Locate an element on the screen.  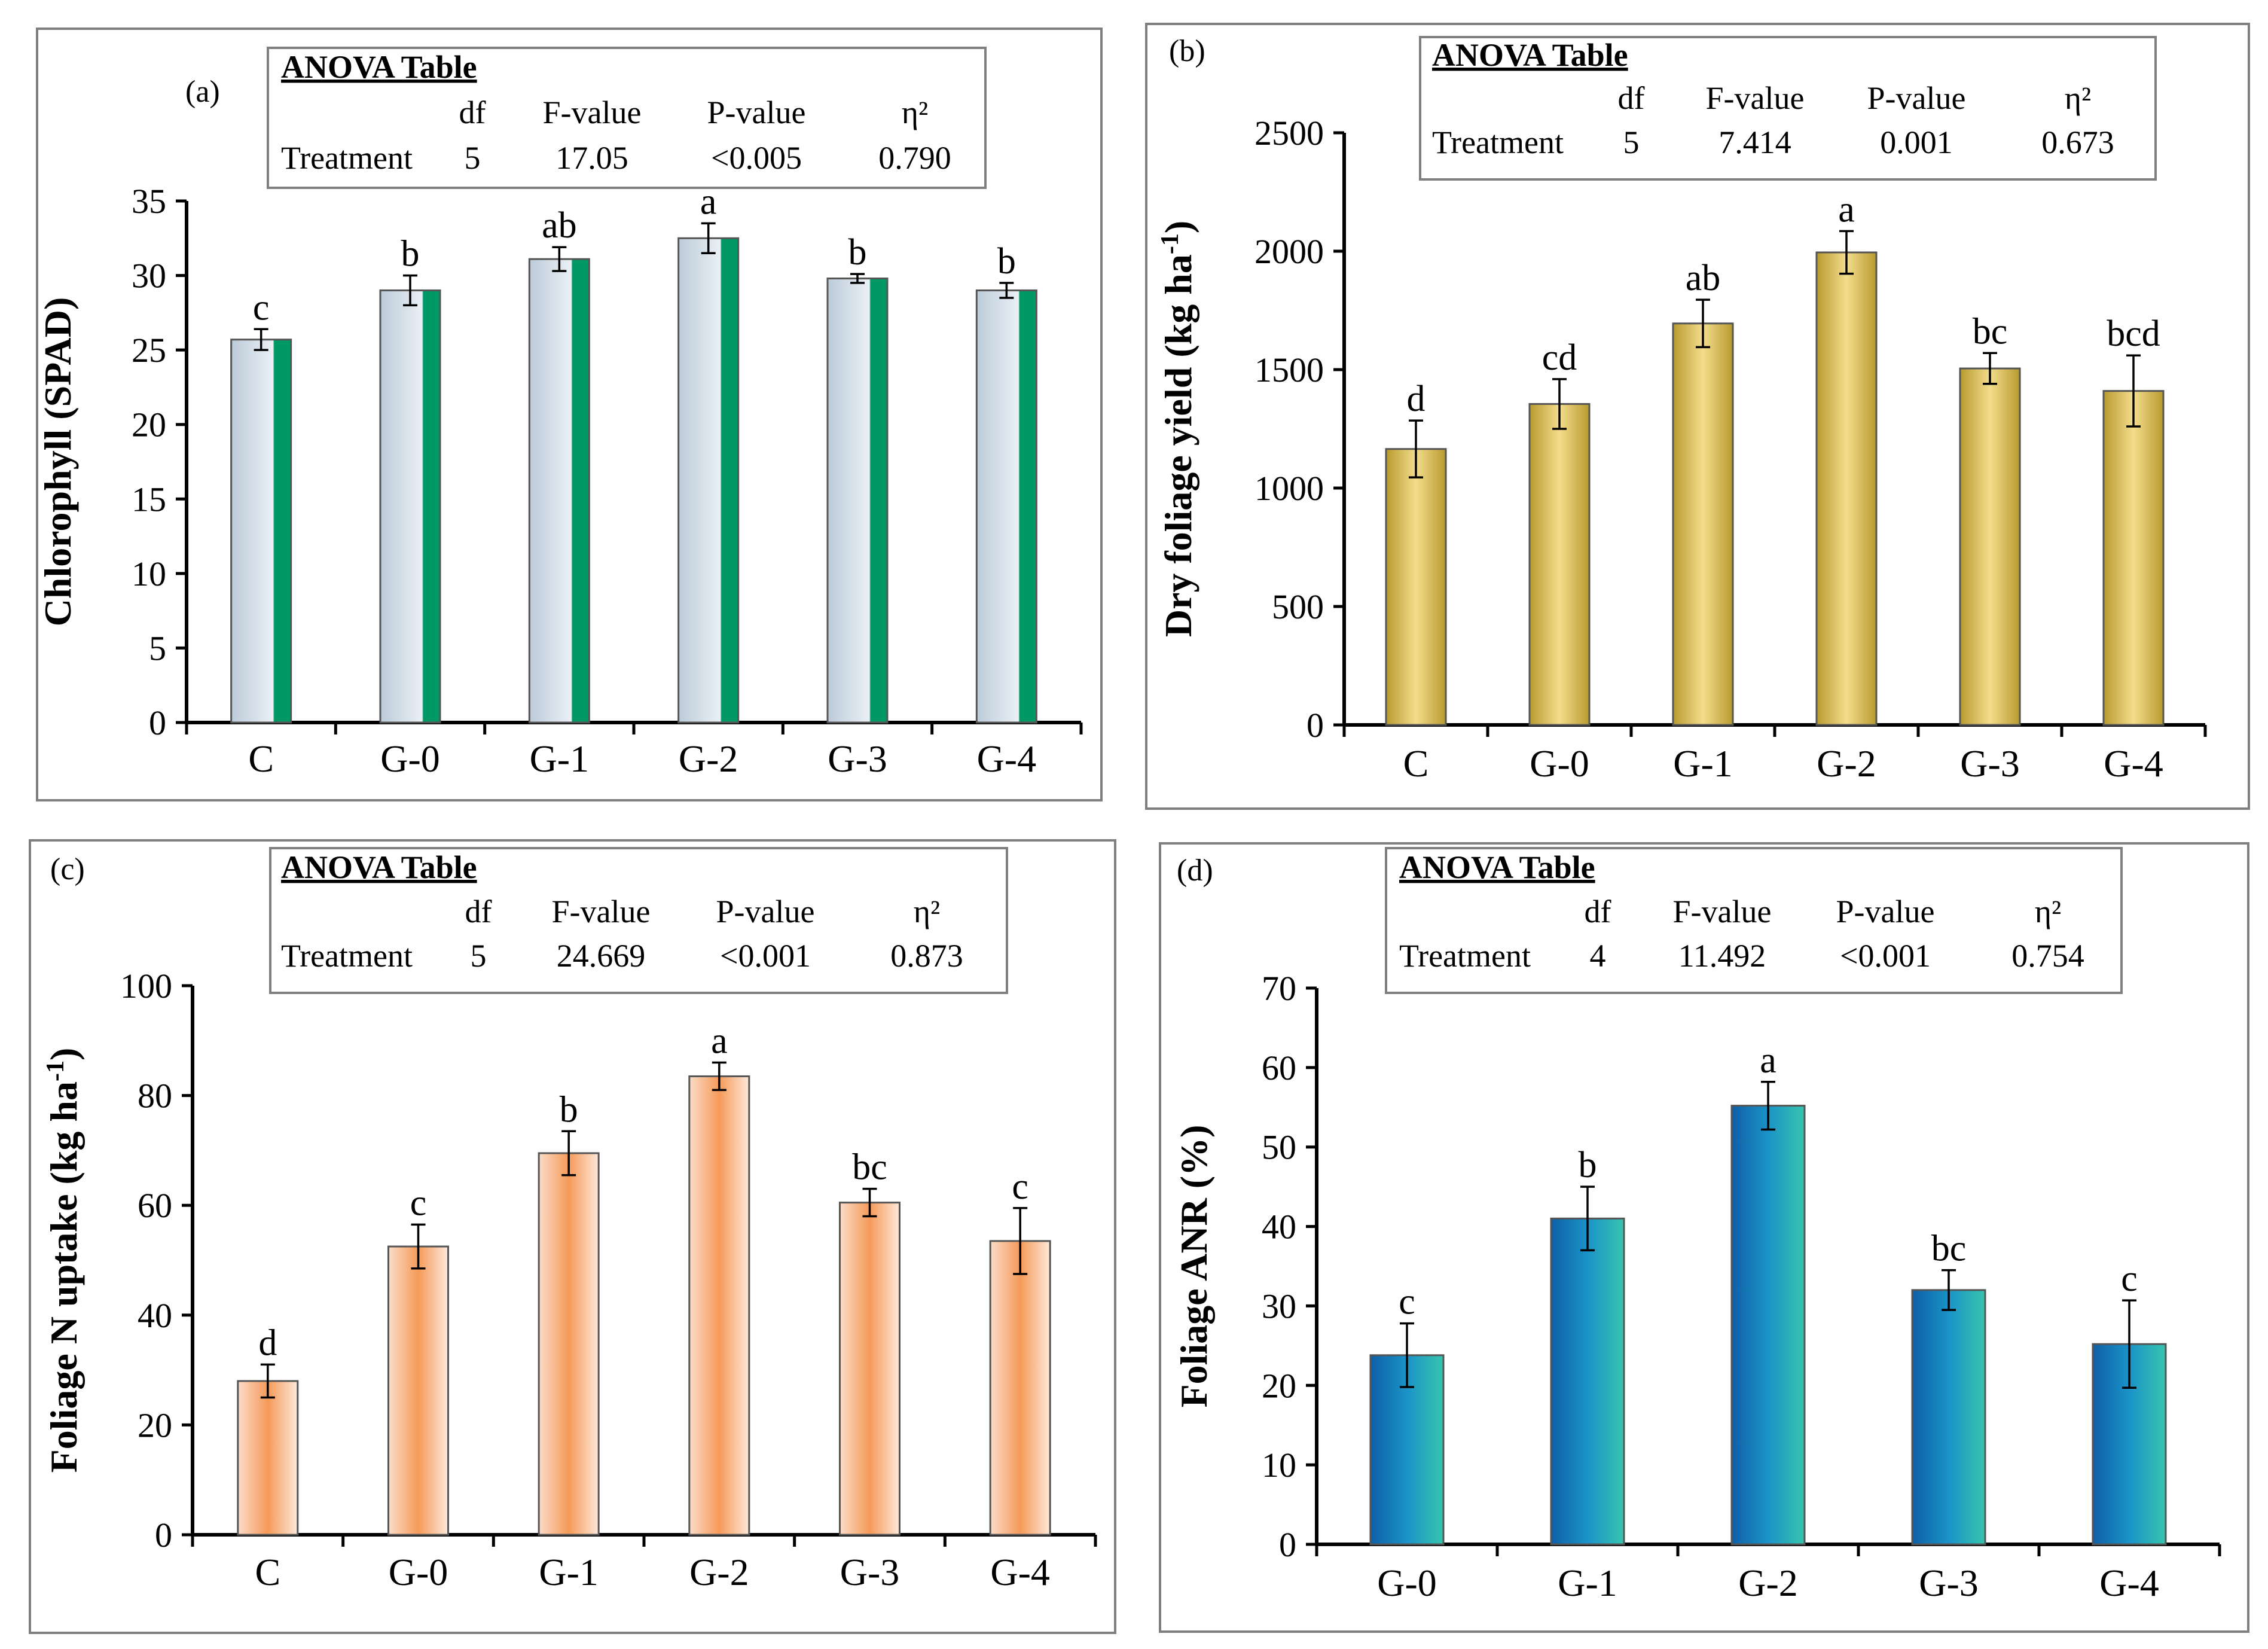
y-tick-label: 0 is located at coordinates (163, 1535).